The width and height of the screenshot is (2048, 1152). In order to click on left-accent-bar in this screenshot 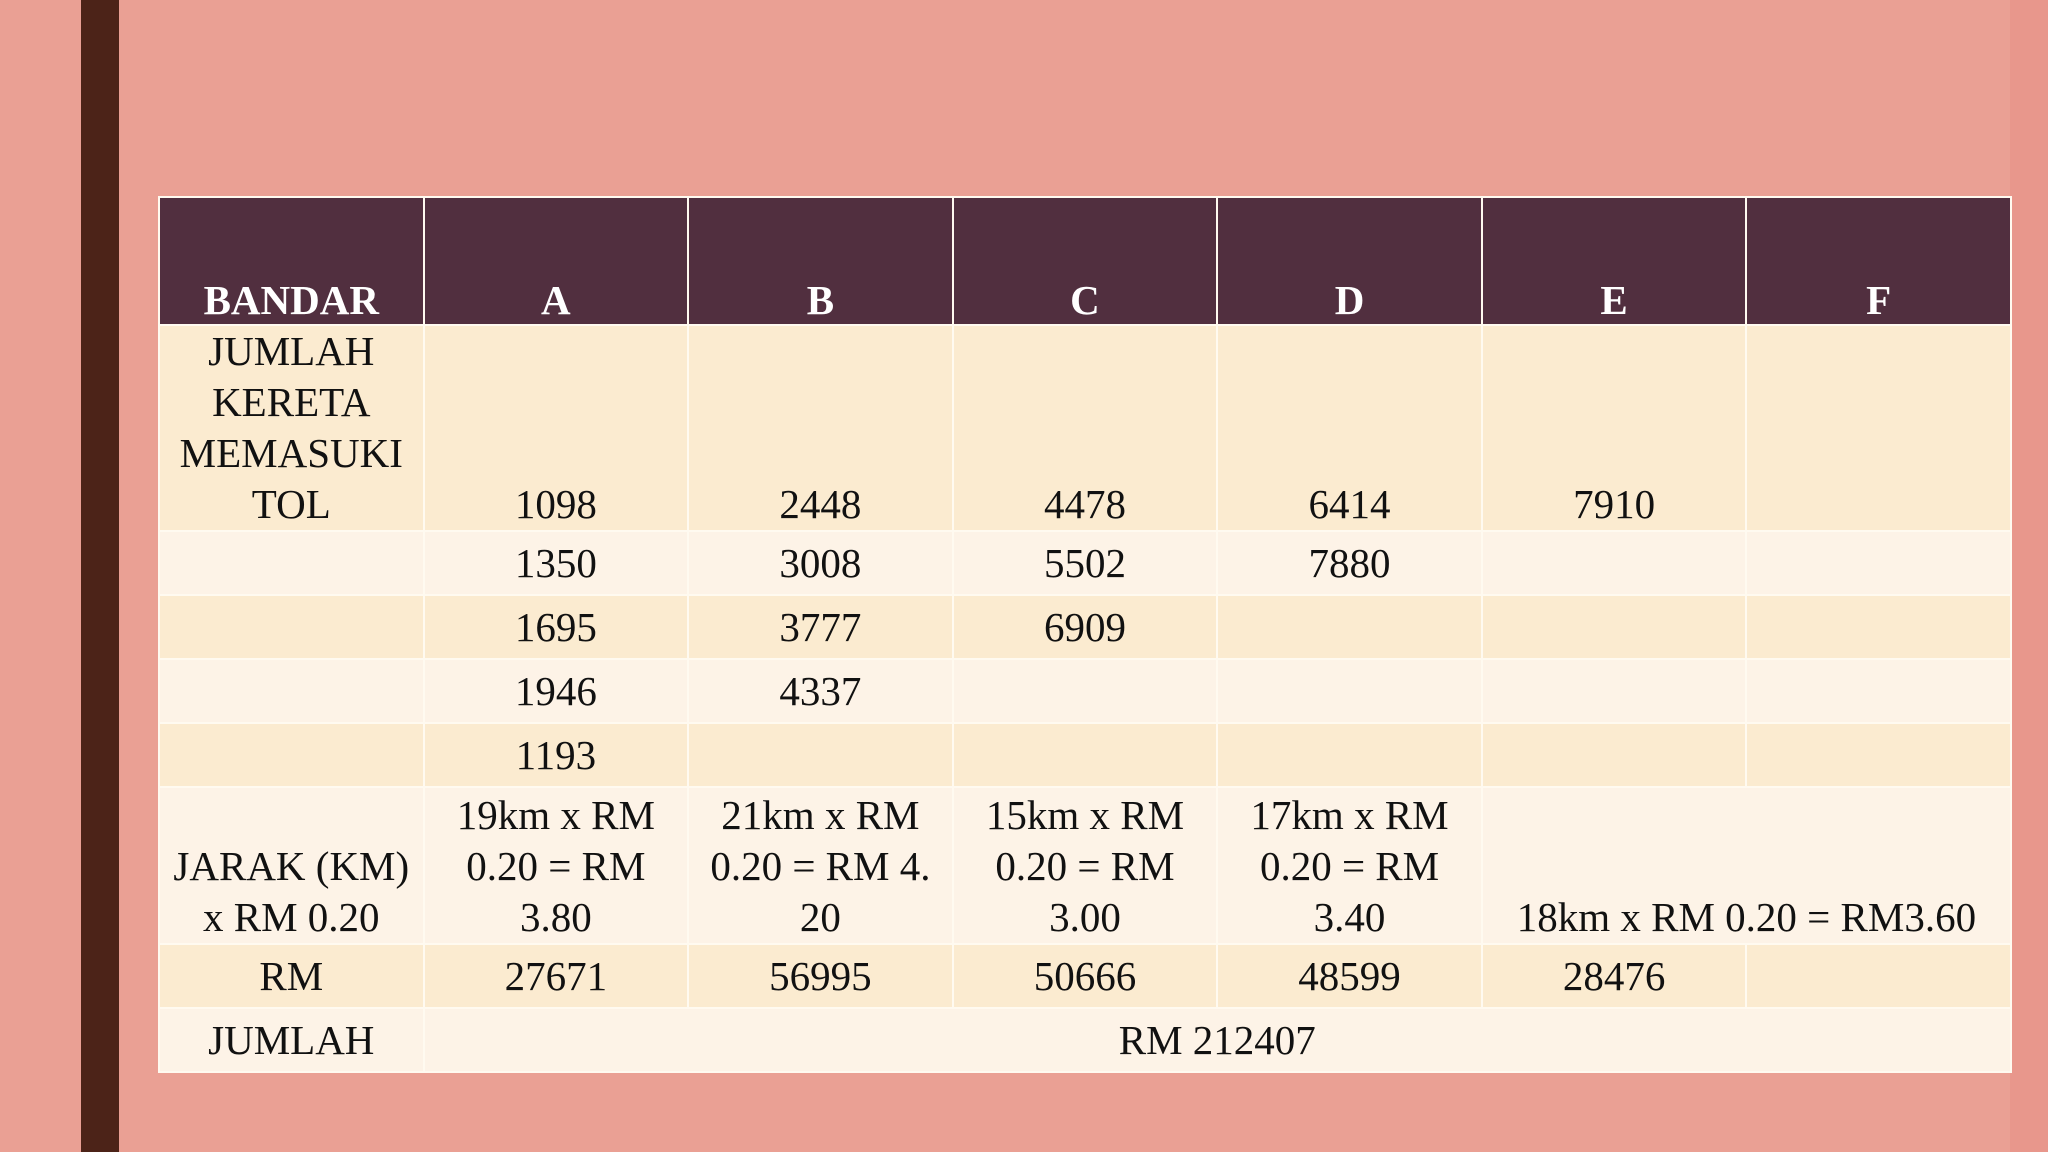, I will do `click(100, 576)`.